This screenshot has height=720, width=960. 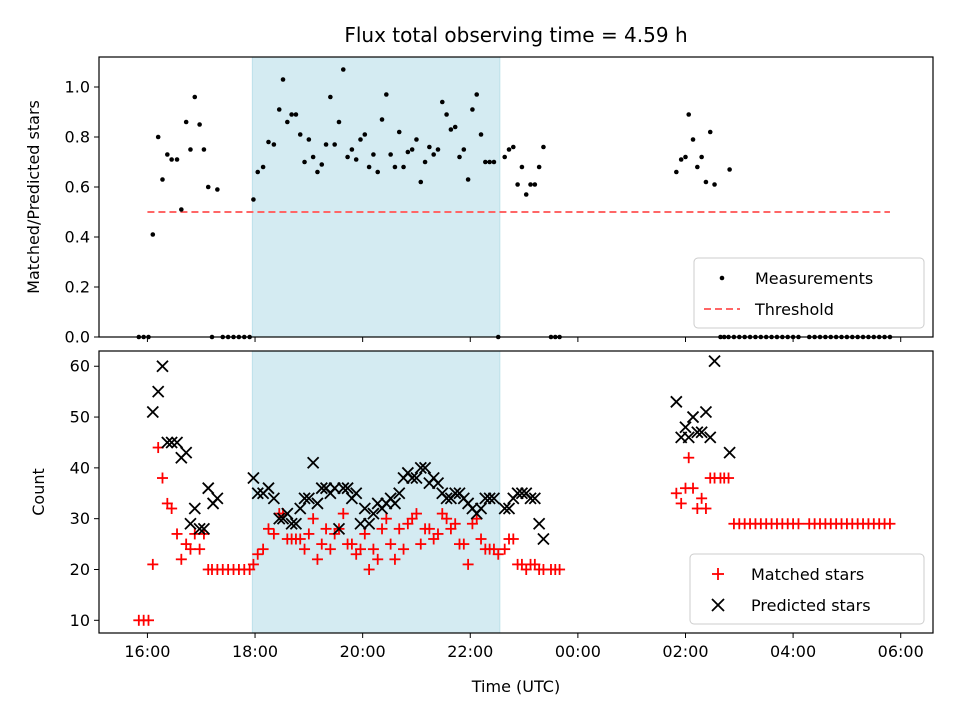 I want to click on top-y-tick-label: 0.0, so click(x=77, y=337).